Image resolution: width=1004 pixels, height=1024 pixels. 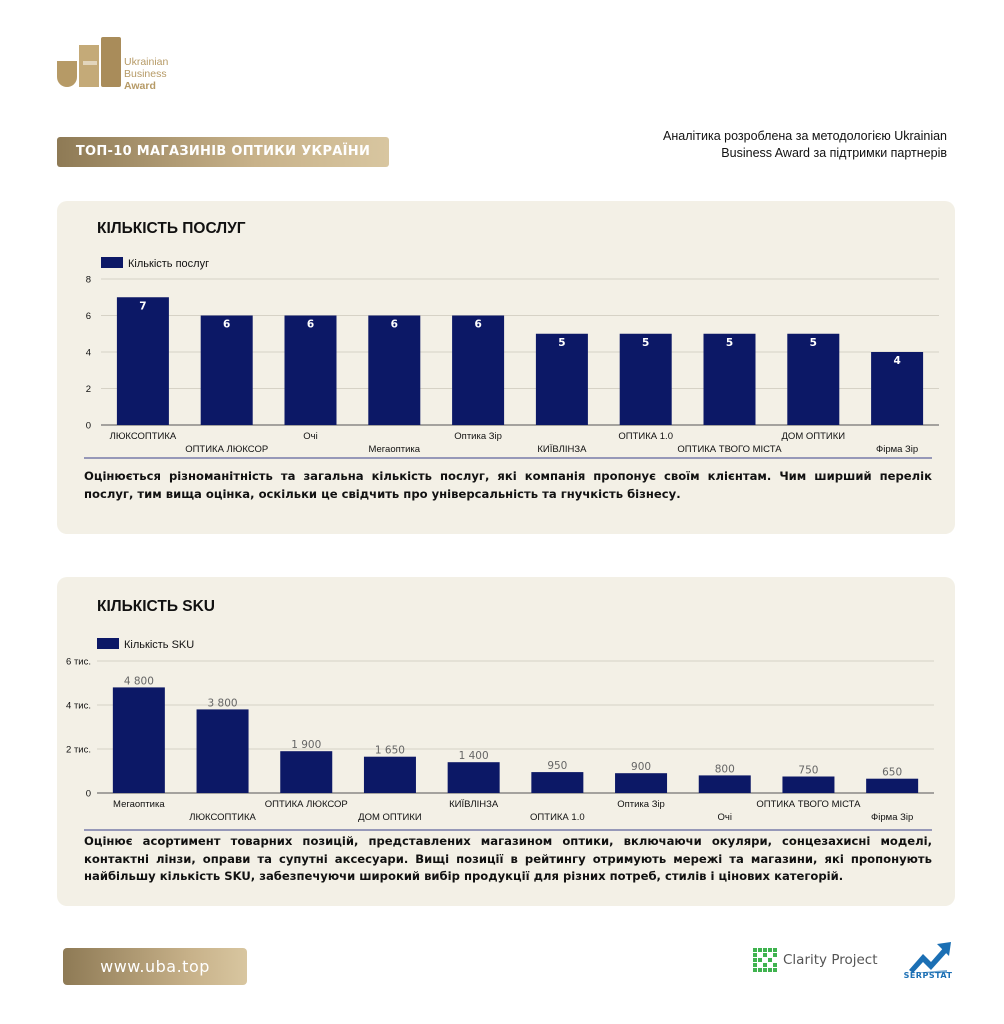 What do you see at coordinates (641, 767) in the screenshot?
I see `data-label: 900` at bounding box center [641, 767].